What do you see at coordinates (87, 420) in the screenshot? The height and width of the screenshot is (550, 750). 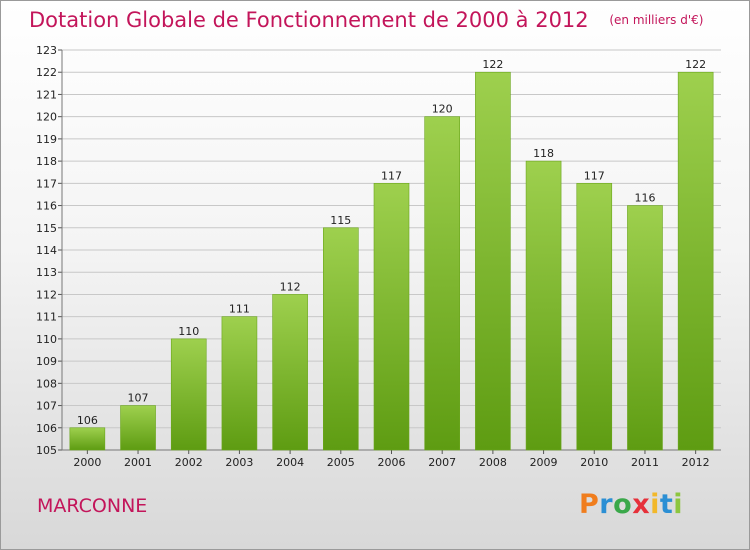 I see `value-label: 106` at bounding box center [87, 420].